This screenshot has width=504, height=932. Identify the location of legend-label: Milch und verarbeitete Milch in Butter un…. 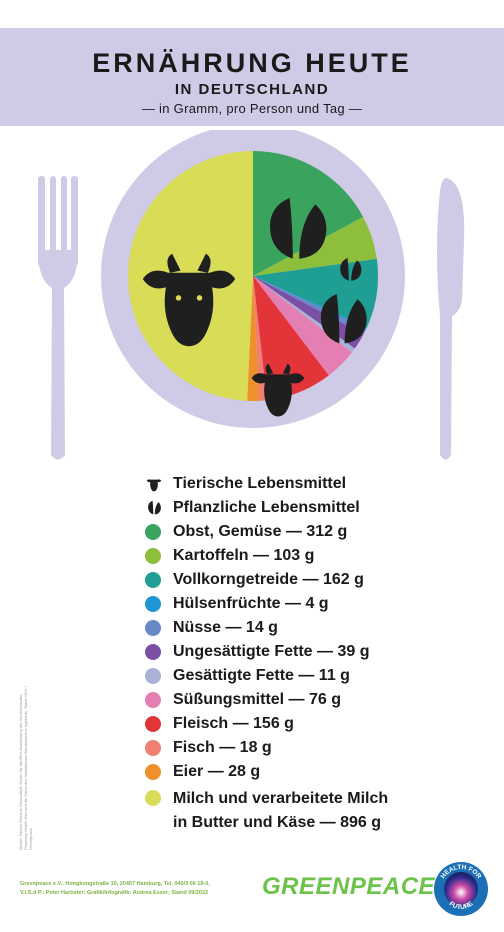
(280, 811).